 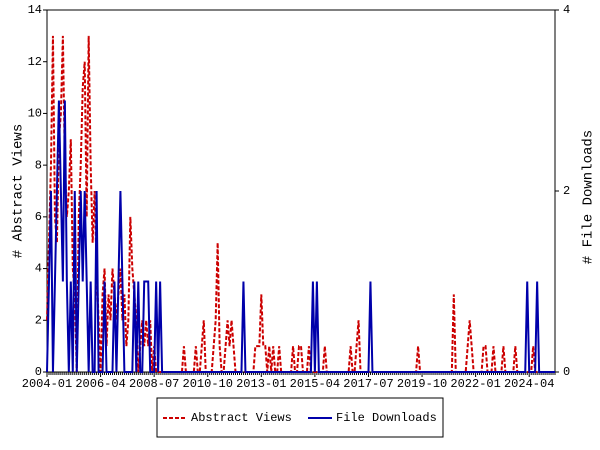 What do you see at coordinates (38, 372) in the screenshot?
I see `y-tick-label: 0` at bounding box center [38, 372].